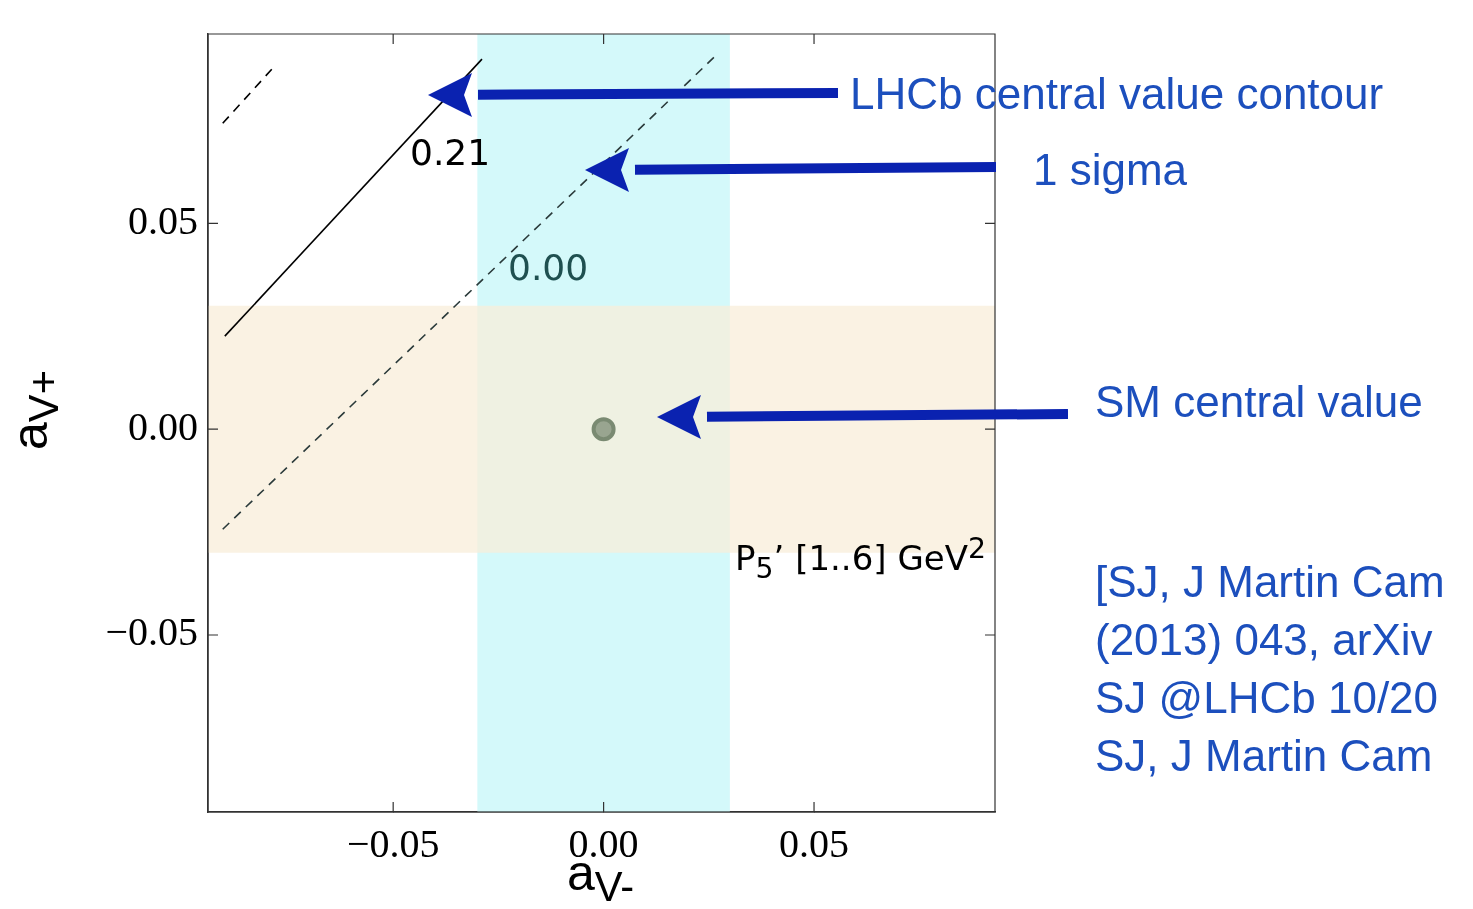 The image size is (1473, 909). What do you see at coordinates (814, 843) in the screenshot?
I see `x-tick-label: 0.05` at bounding box center [814, 843].